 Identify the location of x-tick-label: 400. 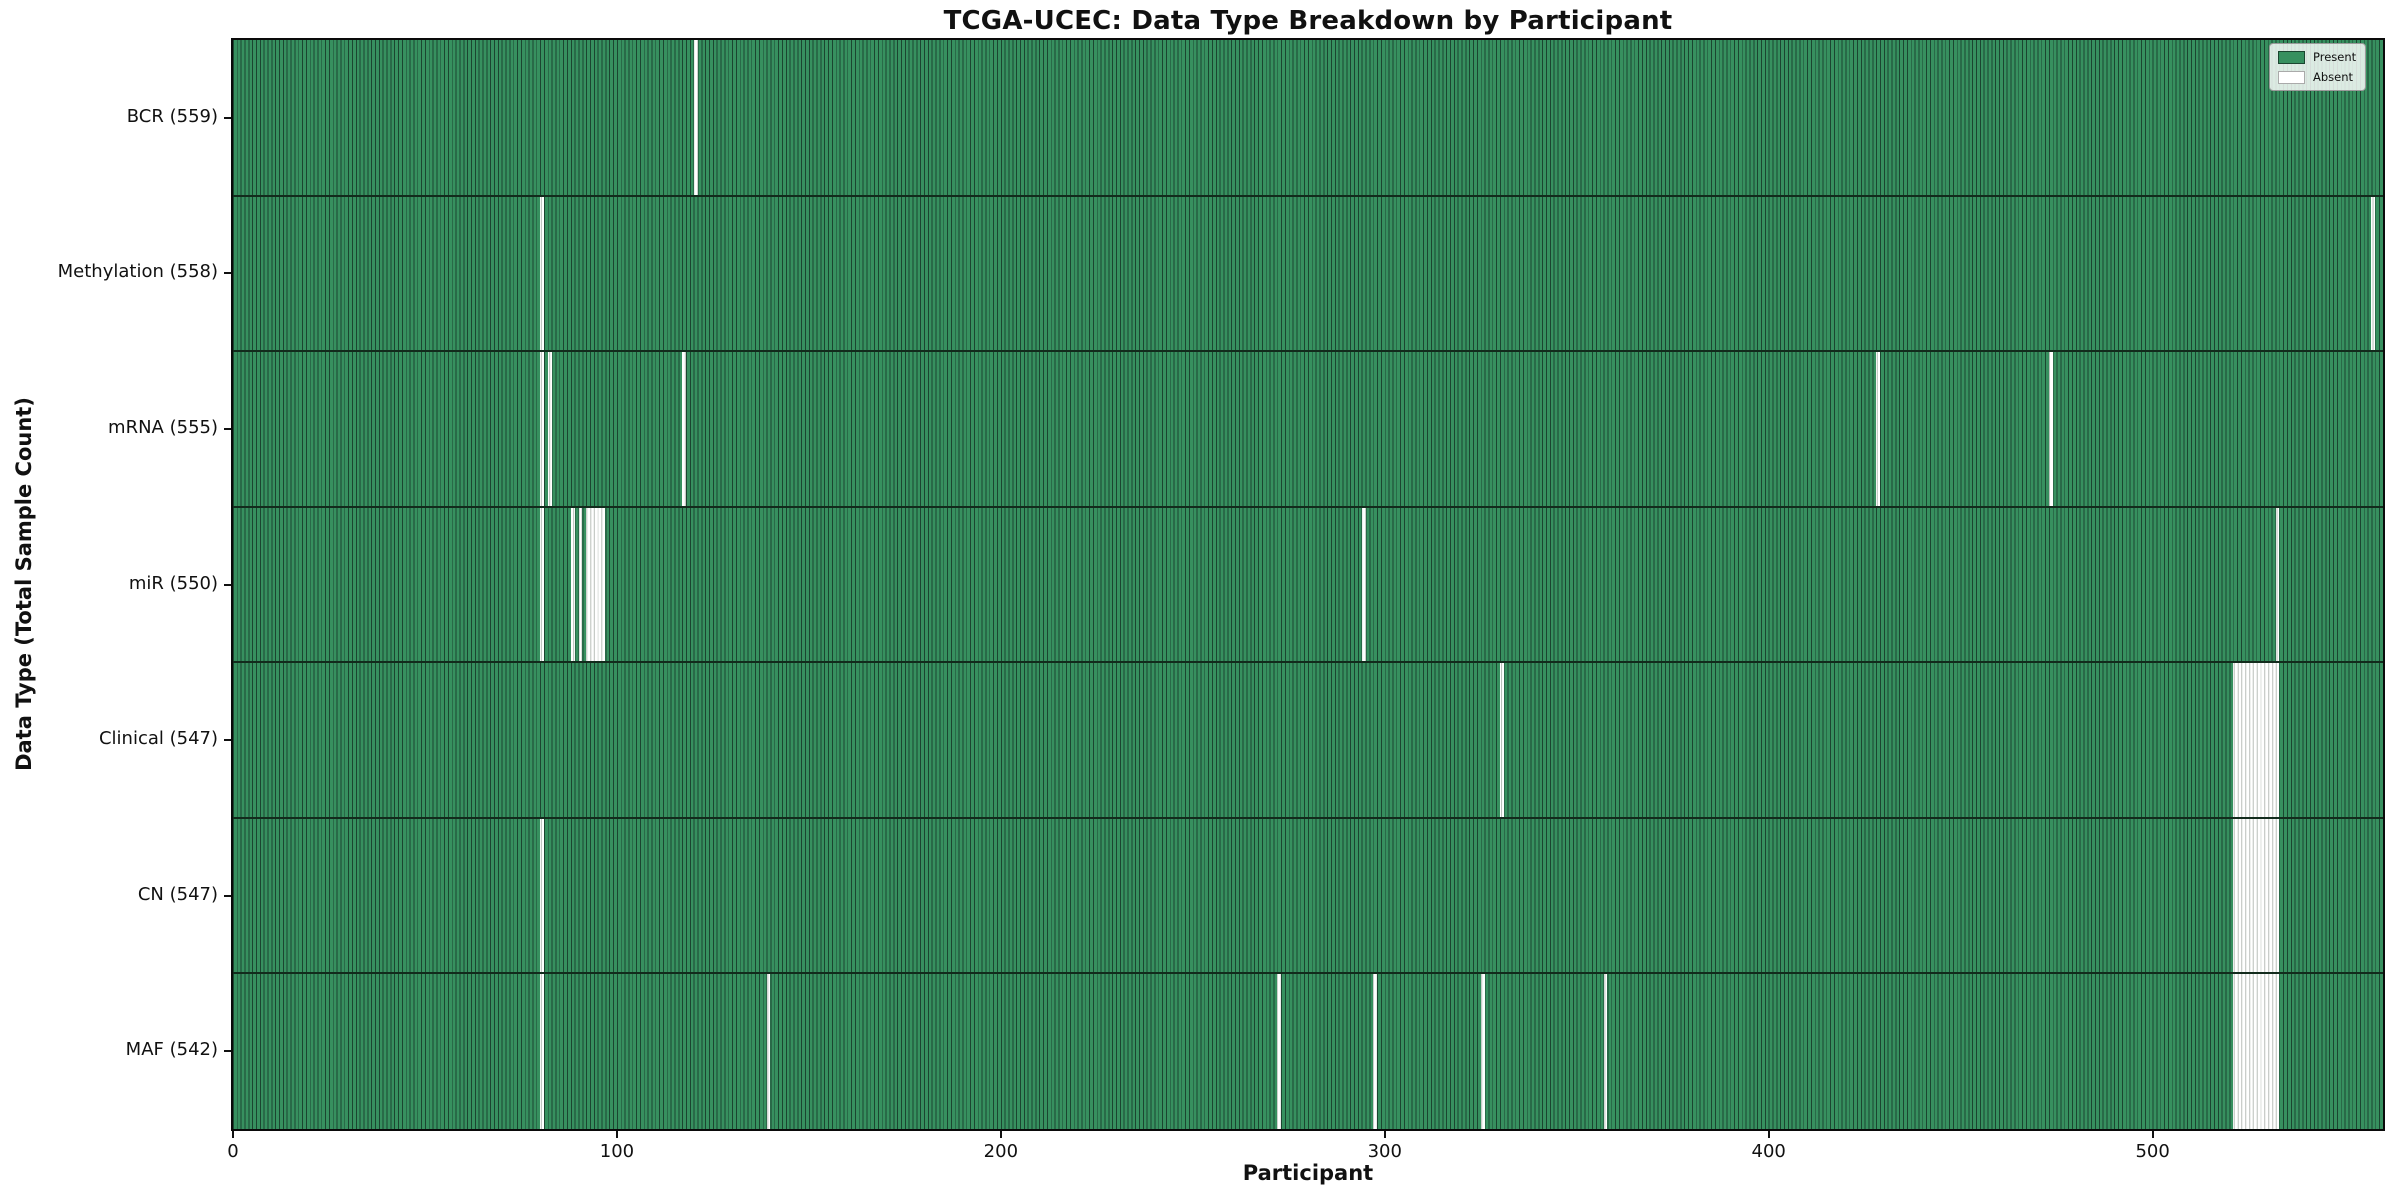
(1768, 1151).